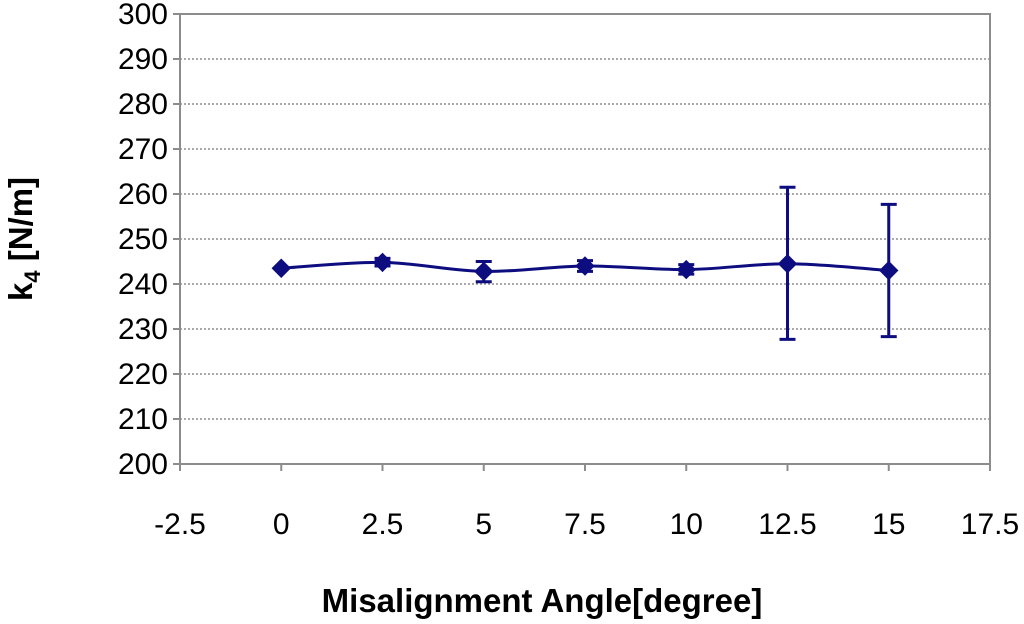  What do you see at coordinates (143, 374) in the screenshot?
I see `y-tick-label: 220` at bounding box center [143, 374].